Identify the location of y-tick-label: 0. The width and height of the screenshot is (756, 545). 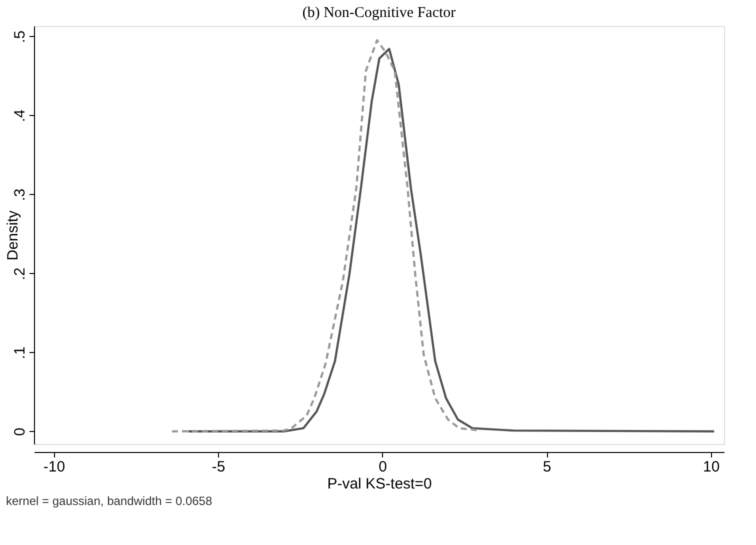
(20, 432).